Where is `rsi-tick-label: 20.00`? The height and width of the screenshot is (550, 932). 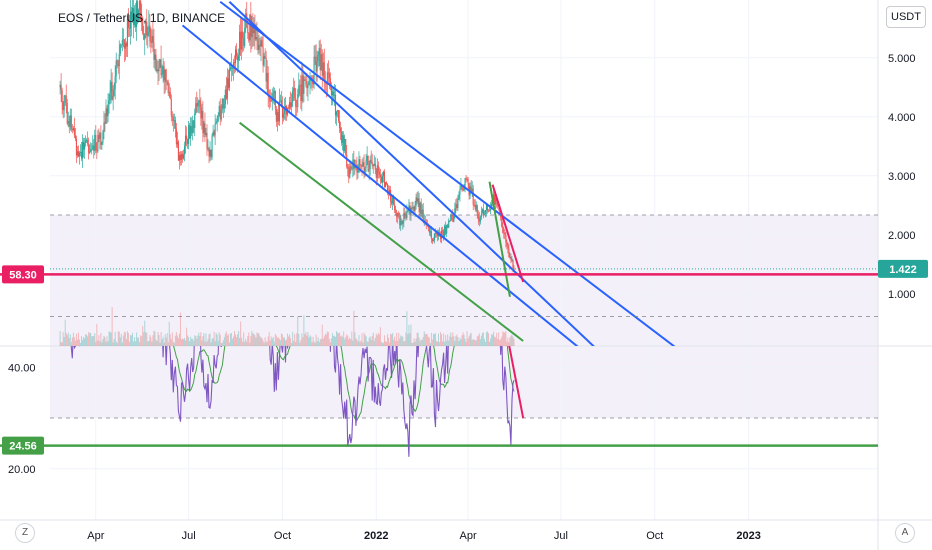 rsi-tick-label: 20.00 is located at coordinates (22, 470).